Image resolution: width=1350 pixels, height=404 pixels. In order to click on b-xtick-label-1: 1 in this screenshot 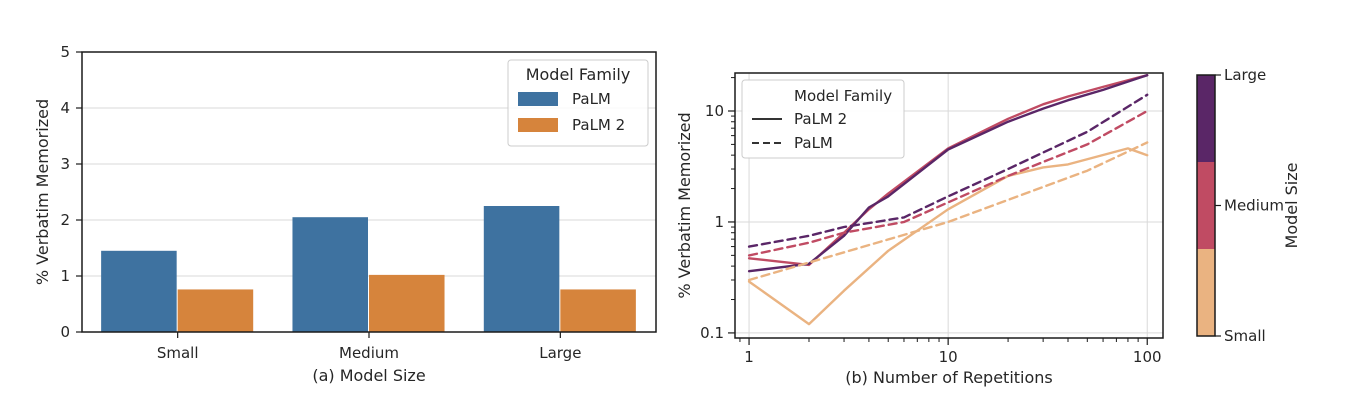, I will do `click(749, 357)`.